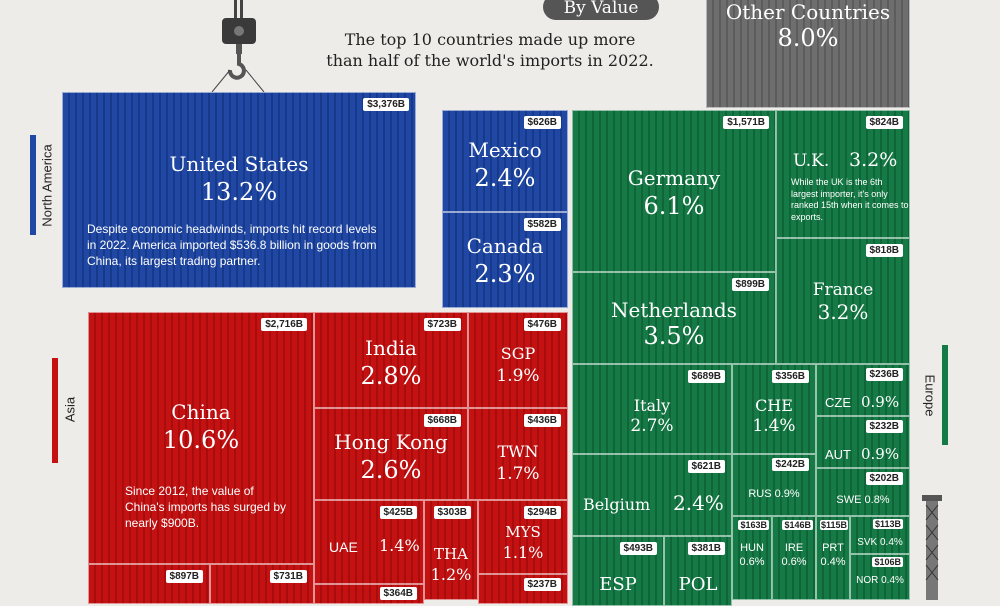 The height and width of the screenshot is (606, 1000). What do you see at coordinates (505, 246) in the screenshot?
I see `tile-canada-name: Canada` at bounding box center [505, 246].